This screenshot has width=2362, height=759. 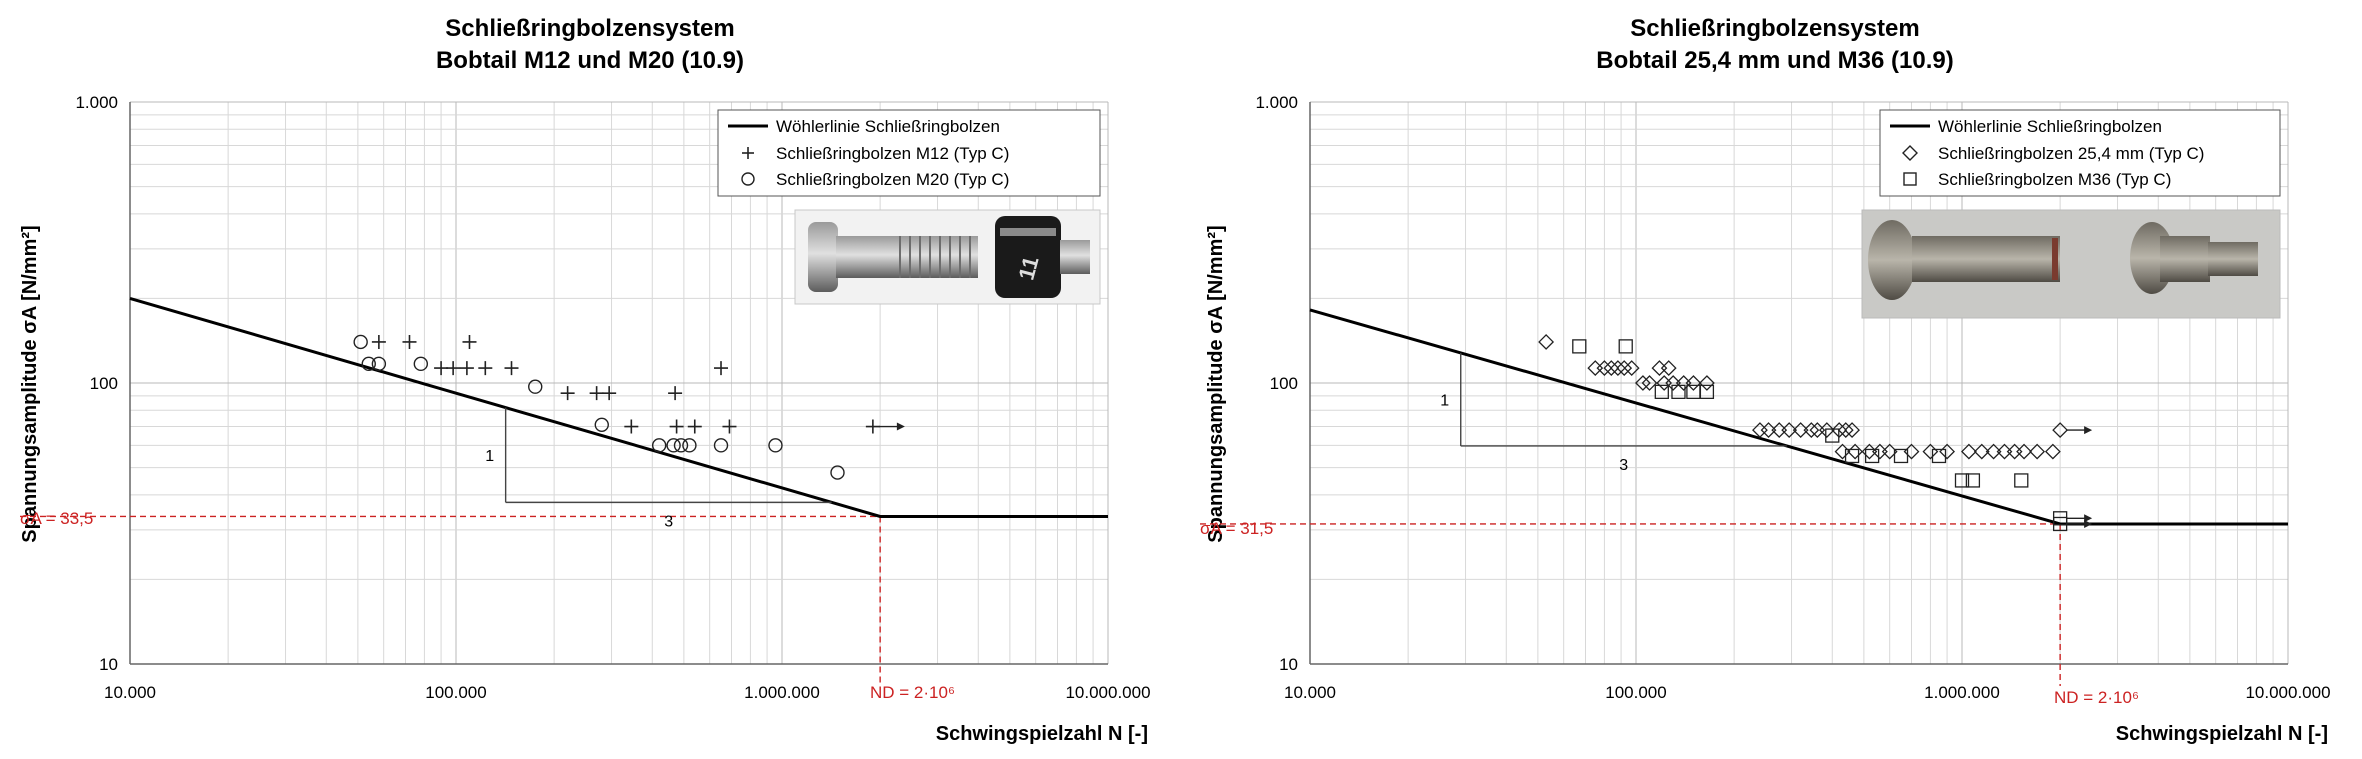 What do you see at coordinates (1798, 417) in the screenshot?
I see `chart-right-wohler-line` at bounding box center [1798, 417].